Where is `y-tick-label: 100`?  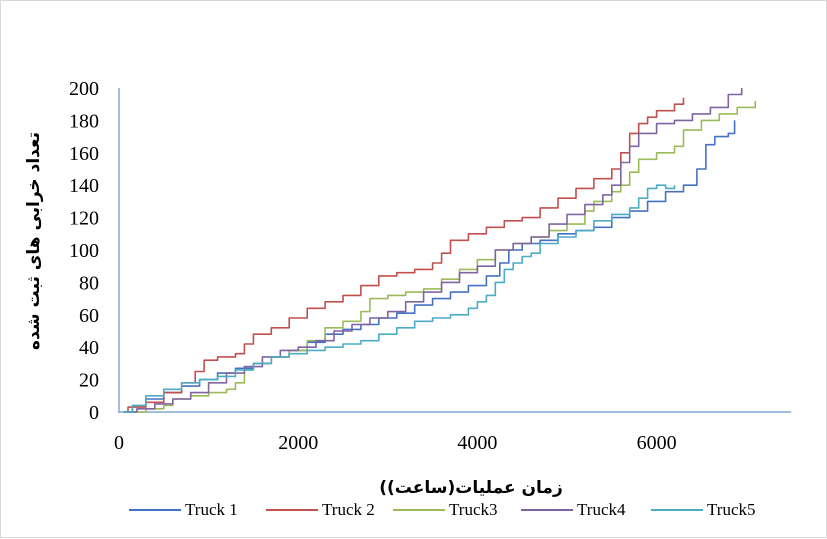 y-tick-label: 100 is located at coordinates (84, 251).